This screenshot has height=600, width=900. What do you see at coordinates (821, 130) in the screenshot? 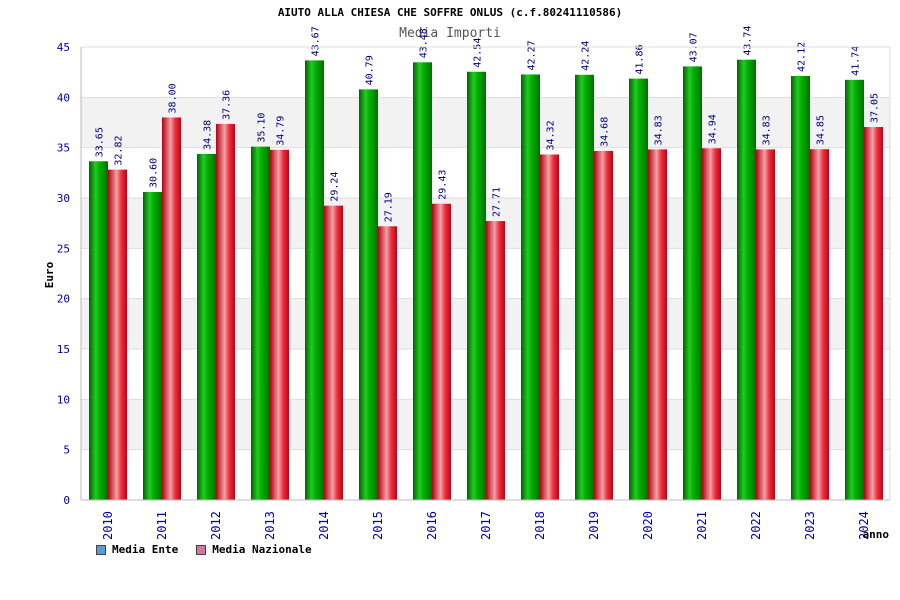
I see `data-label-media-nazionale: 34.85` at bounding box center [821, 130].